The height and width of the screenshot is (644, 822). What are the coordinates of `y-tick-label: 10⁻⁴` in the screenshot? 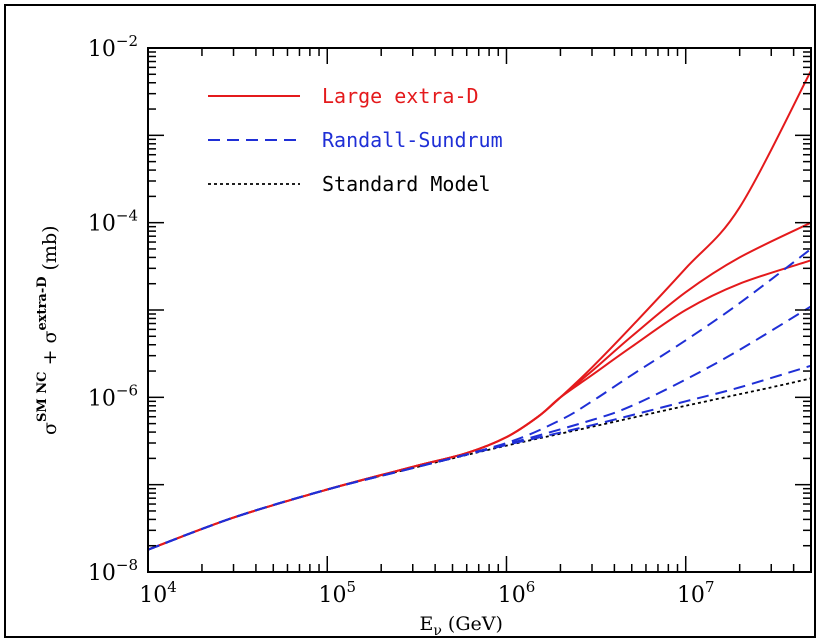 It's located at (113, 222).